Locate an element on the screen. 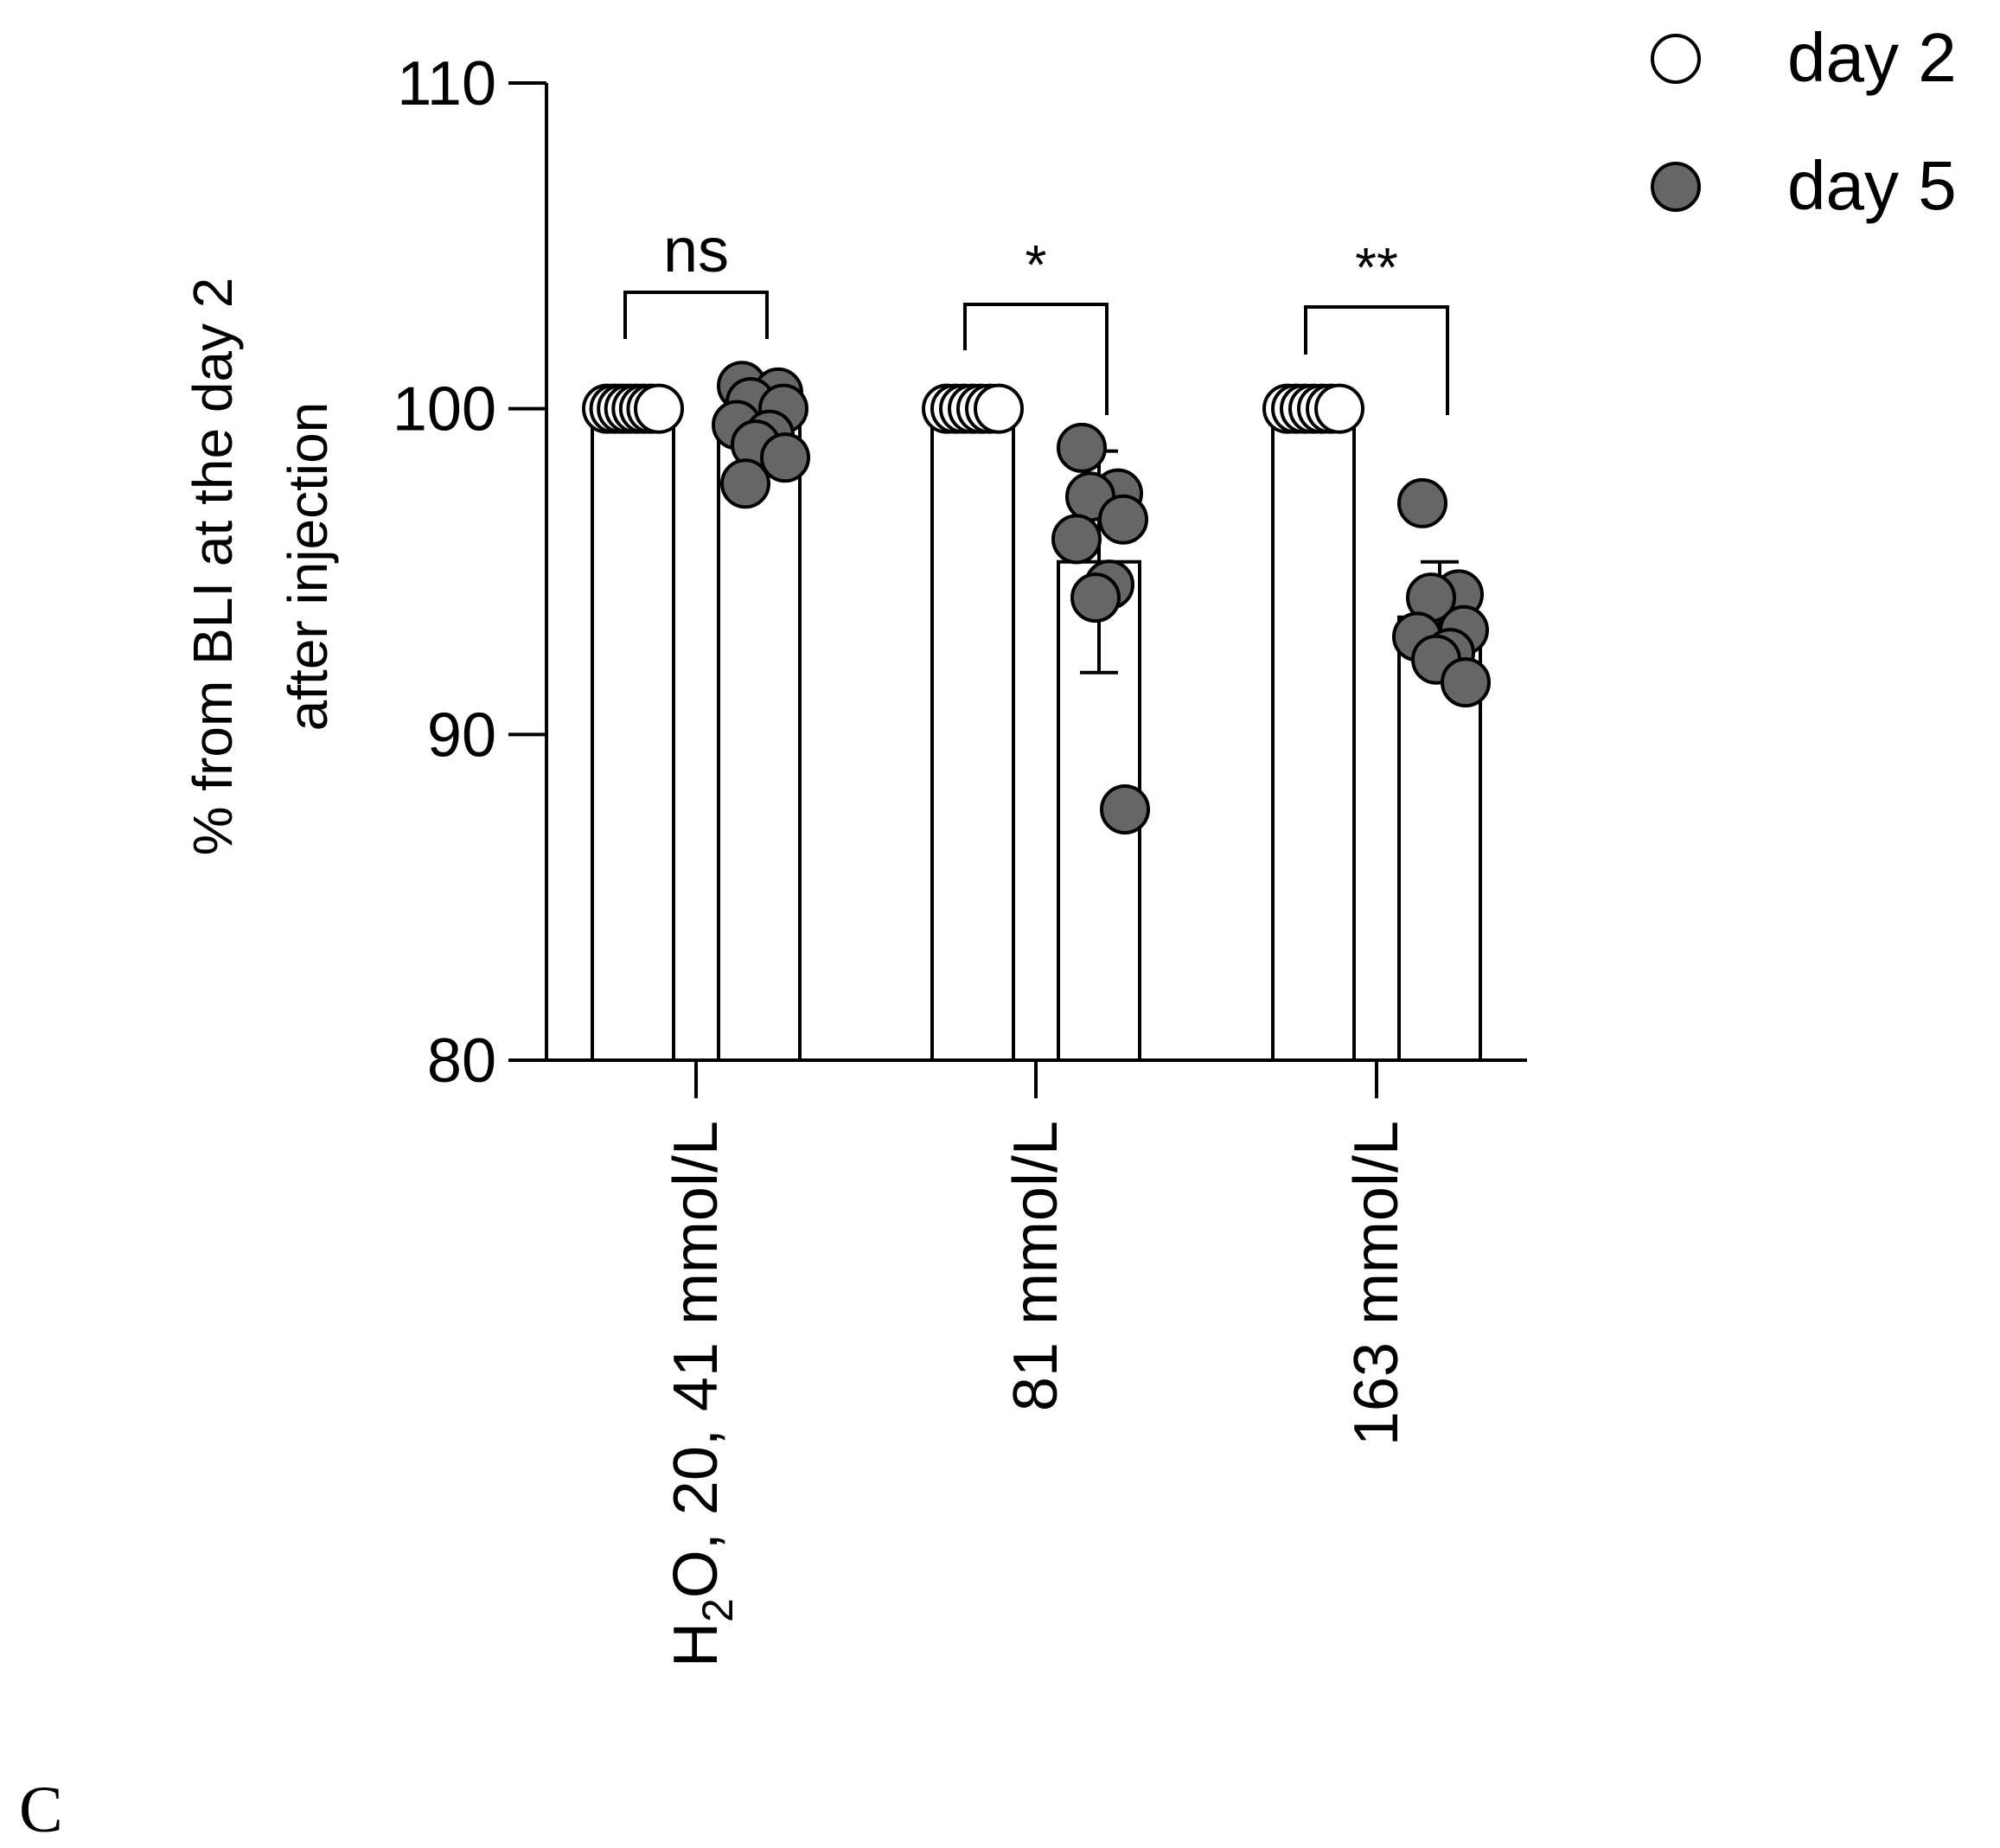 This screenshot has height=1848, width=2000. x-tick-label: 81 mmol/L is located at coordinates (1035, 1266).